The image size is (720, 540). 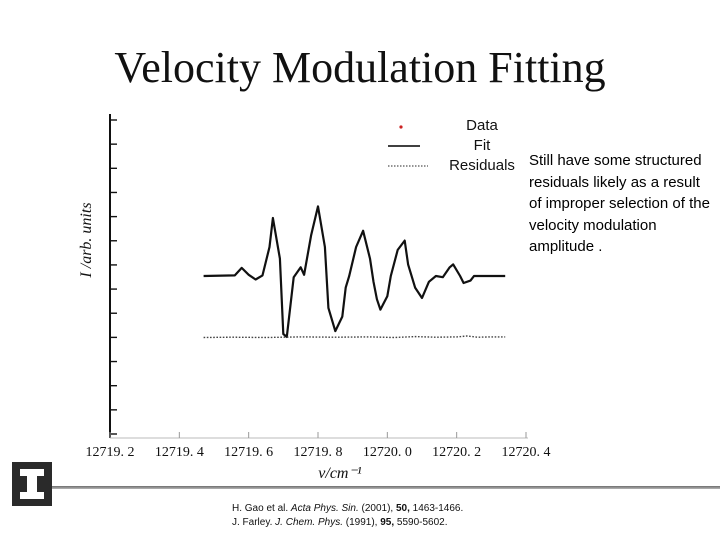 I want to click on x-tick-label: 12719. 8, so click(x=318, y=452).